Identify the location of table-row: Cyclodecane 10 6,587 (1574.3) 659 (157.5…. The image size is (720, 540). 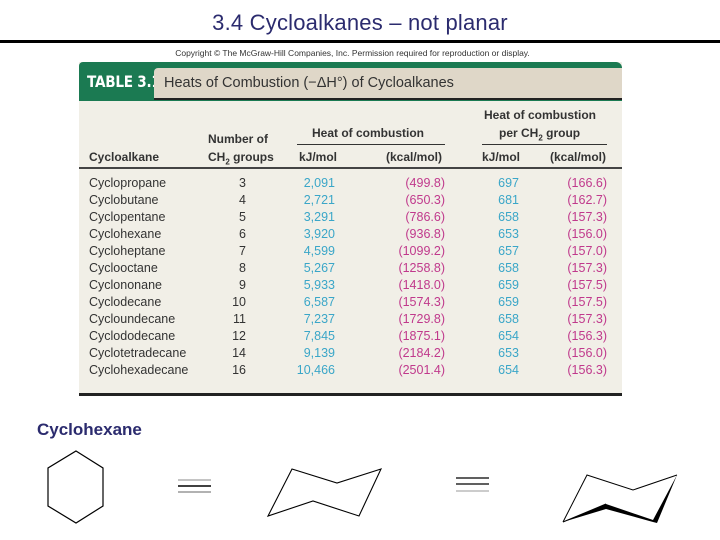
(350, 303).